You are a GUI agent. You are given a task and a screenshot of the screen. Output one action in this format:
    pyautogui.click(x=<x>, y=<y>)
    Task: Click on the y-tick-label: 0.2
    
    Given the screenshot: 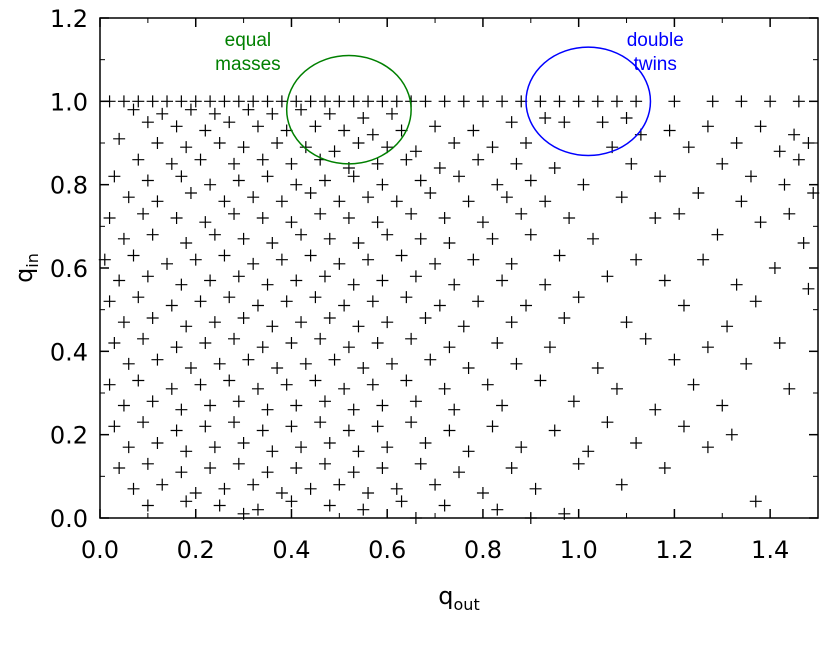 What is the action you would take?
    pyautogui.click(x=69, y=436)
    